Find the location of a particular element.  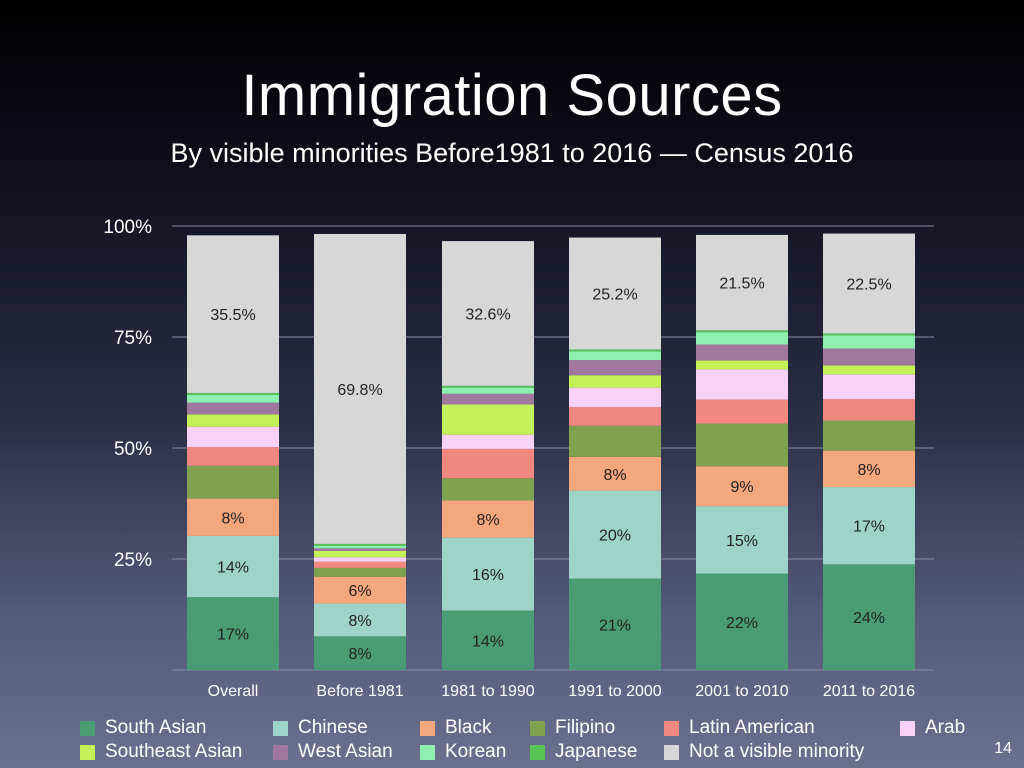

bar-segment-black-2001-to-2010 is located at coordinates (742, 486).